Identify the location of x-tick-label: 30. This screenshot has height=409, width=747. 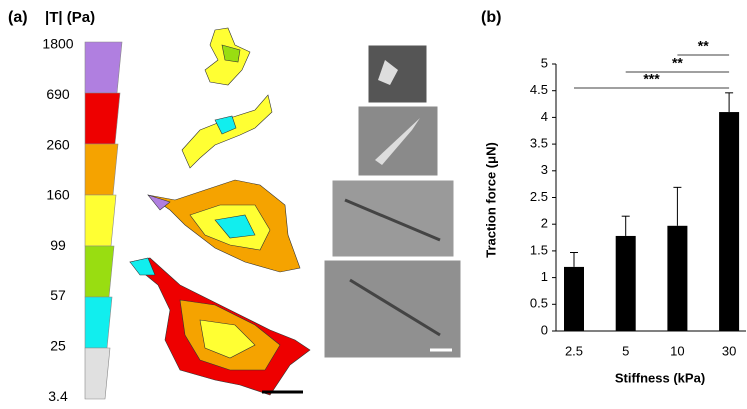
(729, 350).